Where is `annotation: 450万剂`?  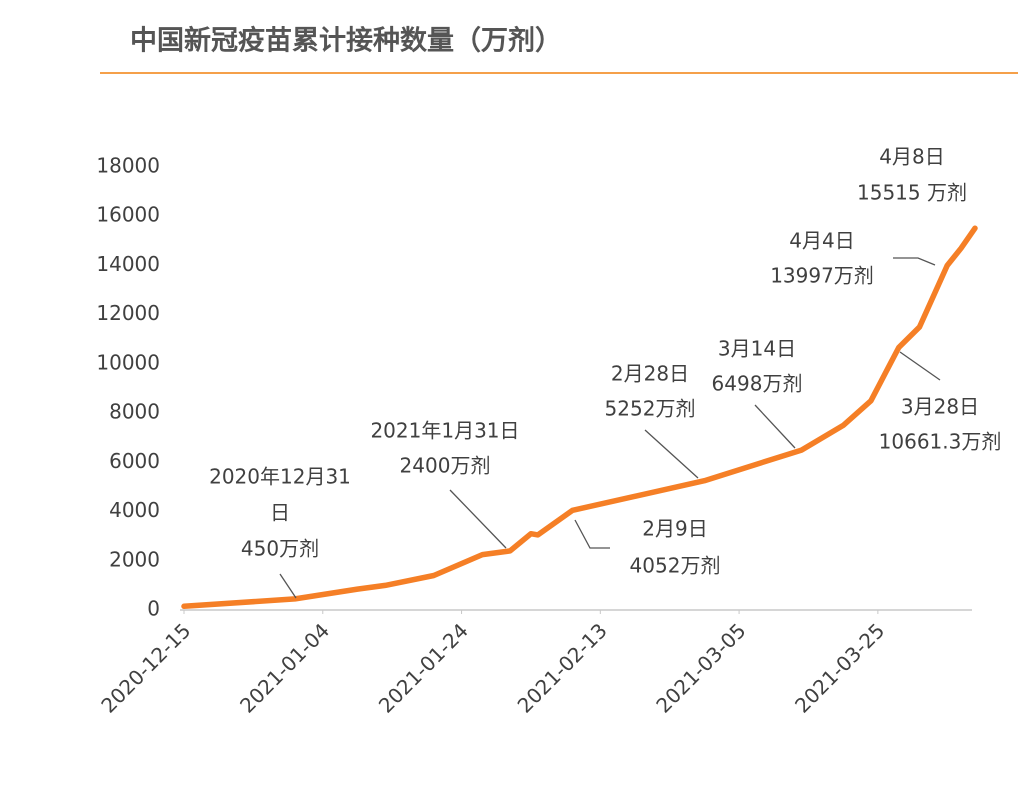
annotation: 450万剂 is located at coordinates (280, 549).